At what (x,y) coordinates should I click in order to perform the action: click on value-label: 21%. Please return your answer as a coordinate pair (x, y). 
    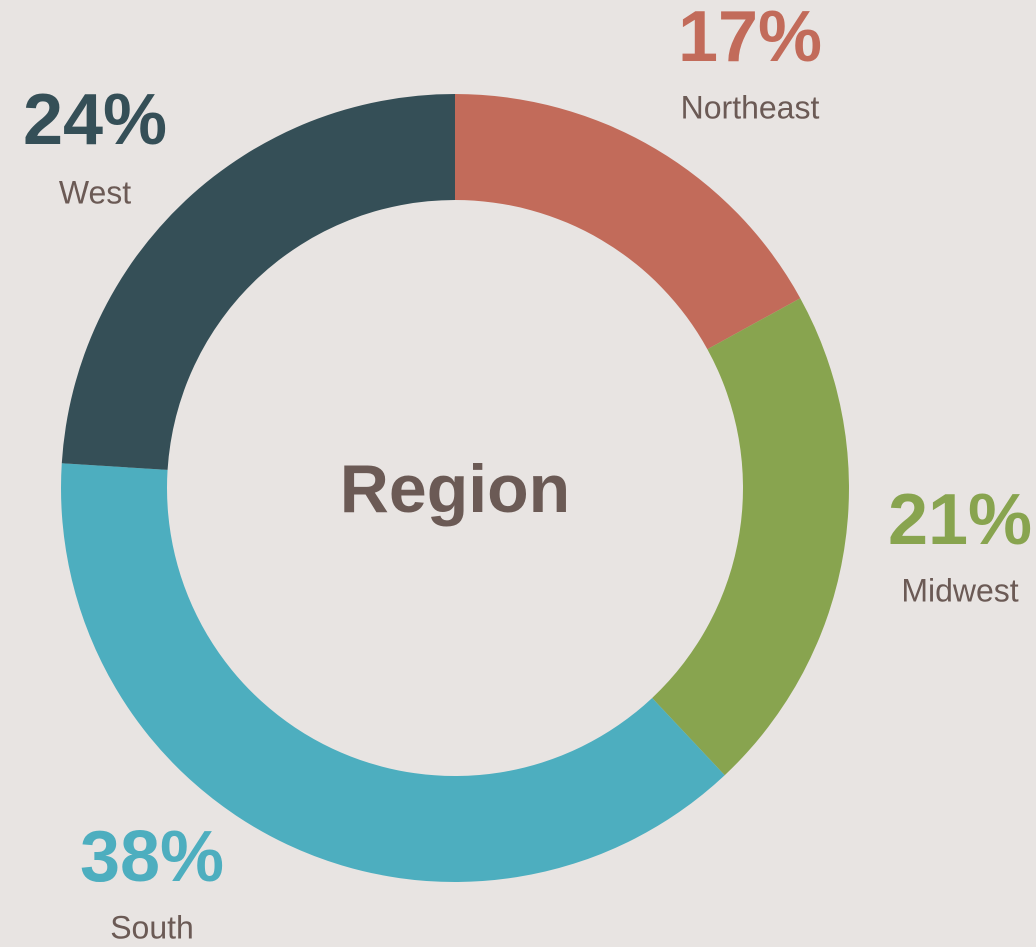
    Looking at the image, I should click on (960, 520).